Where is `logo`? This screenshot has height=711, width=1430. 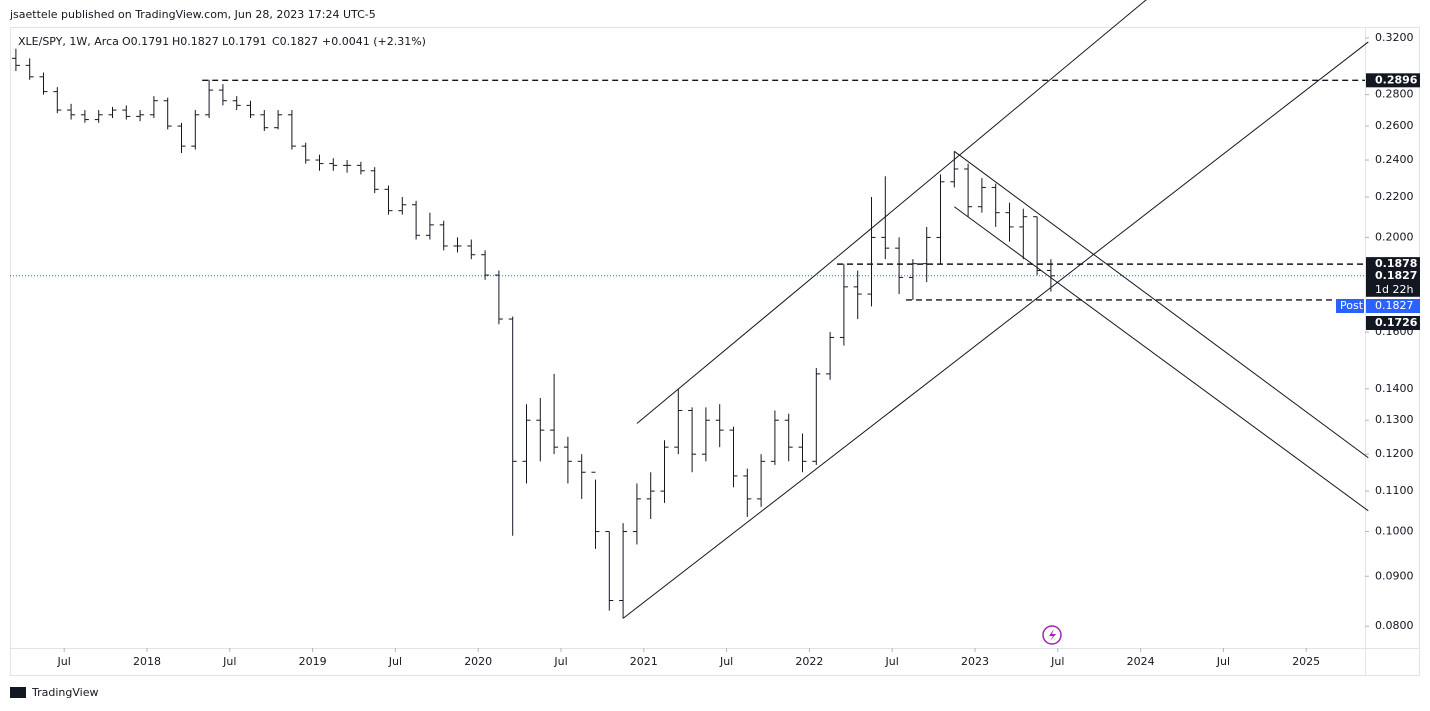 logo is located at coordinates (18, 692).